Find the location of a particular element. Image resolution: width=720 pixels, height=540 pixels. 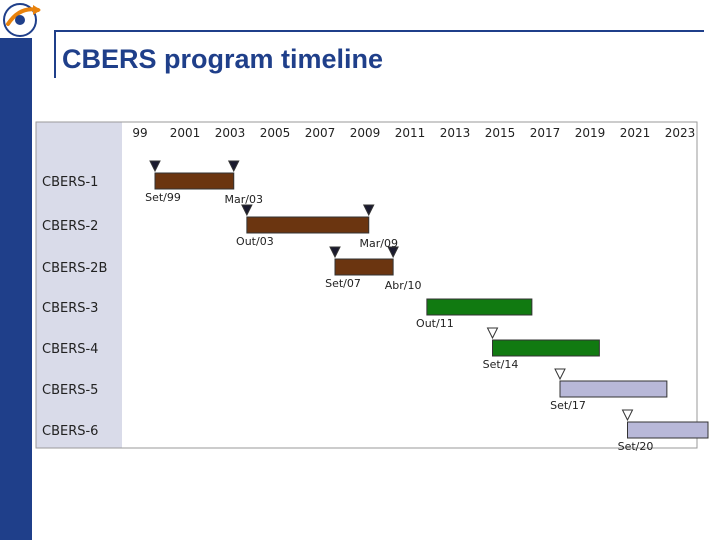

category-label: CBERS-4 is located at coordinates (70, 349).